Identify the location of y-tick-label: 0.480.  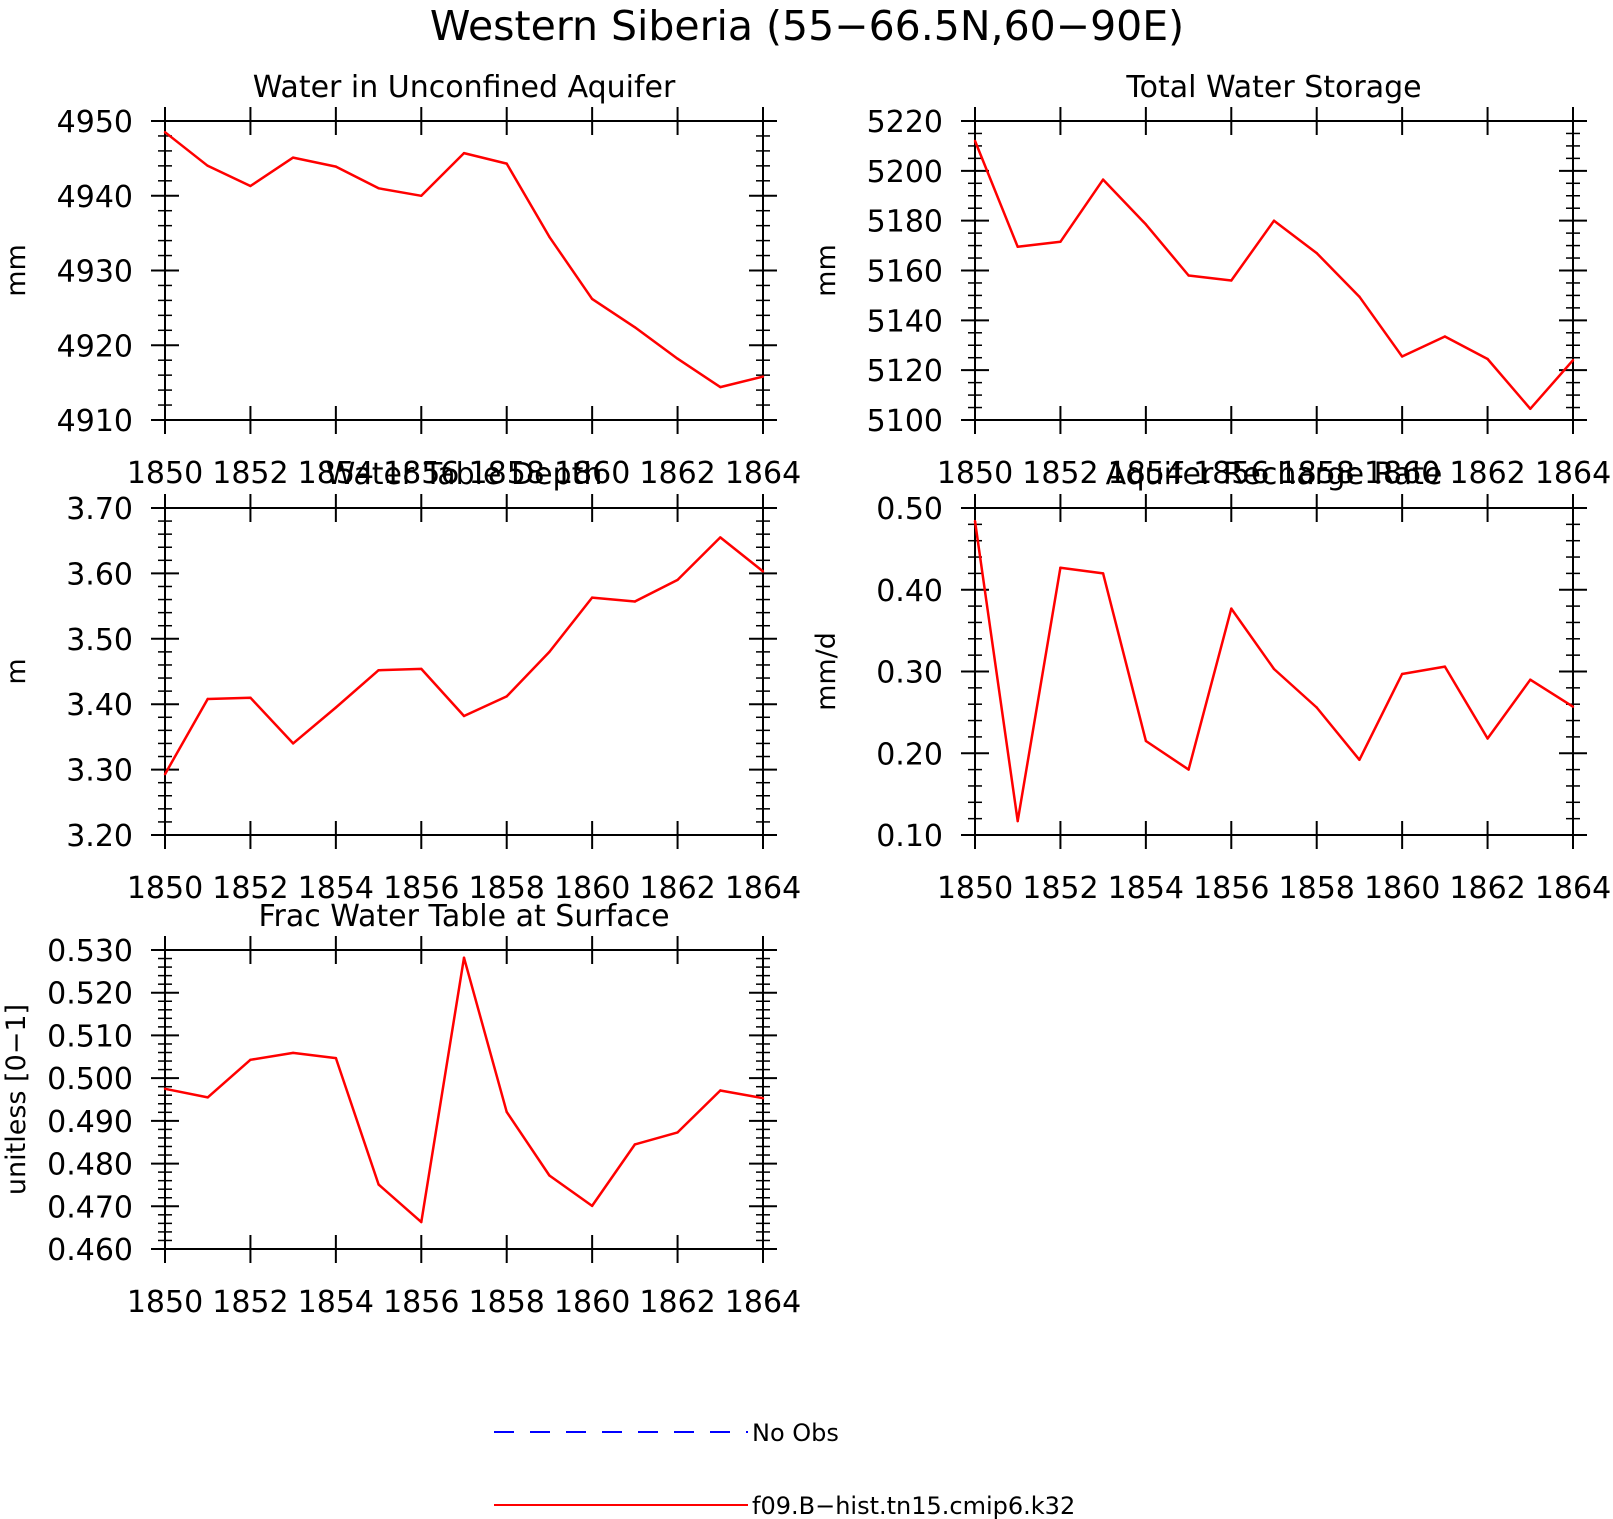
(90, 1165).